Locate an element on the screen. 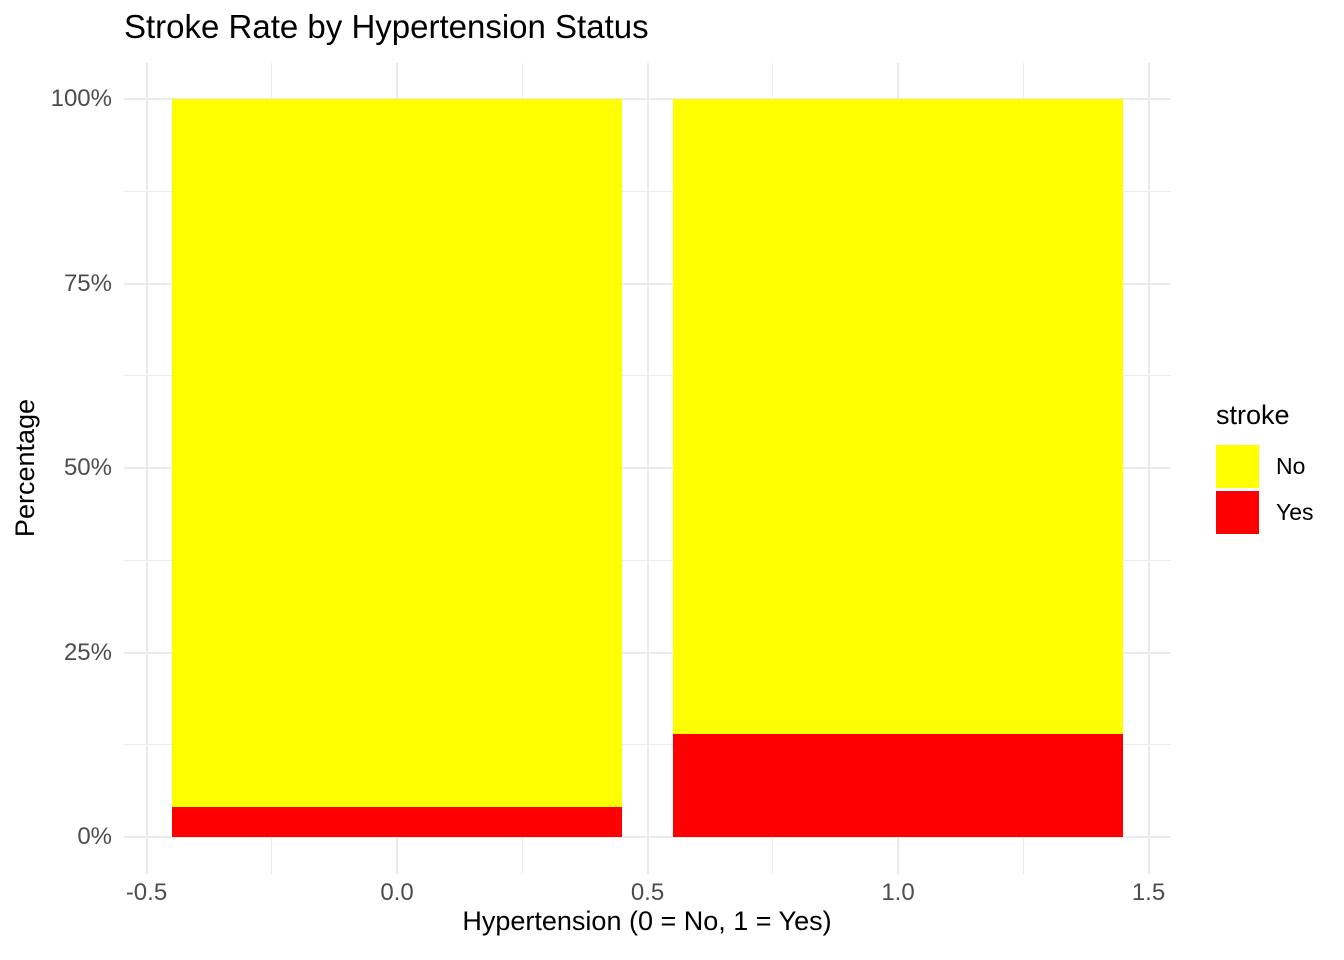 The image size is (1344, 960). x-tick-label: 1.5 is located at coordinates (1148, 892).